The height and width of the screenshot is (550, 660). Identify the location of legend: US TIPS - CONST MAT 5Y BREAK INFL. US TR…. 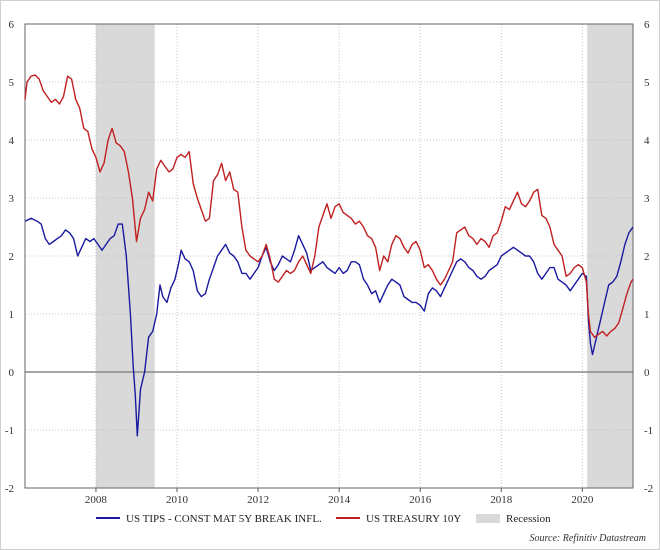
(323, 519).